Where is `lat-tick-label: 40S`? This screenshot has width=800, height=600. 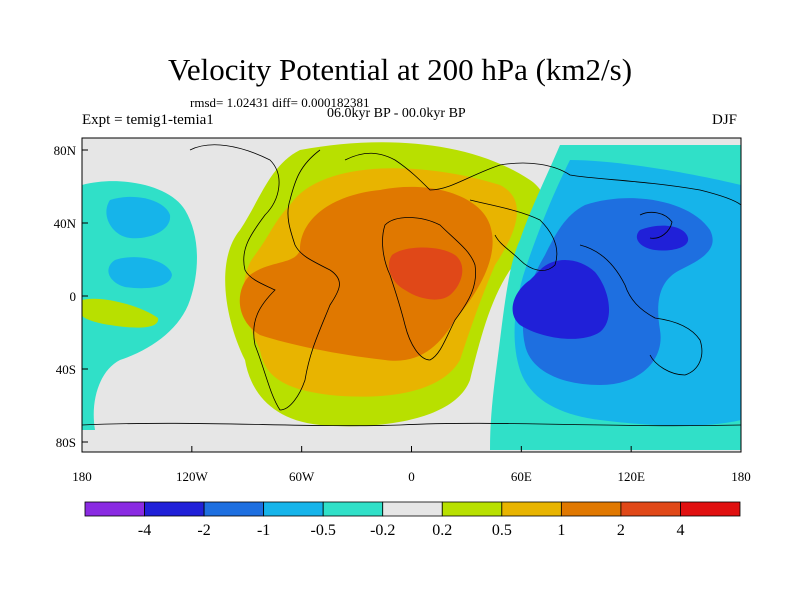
lat-tick-label: 40S is located at coordinates (66, 369).